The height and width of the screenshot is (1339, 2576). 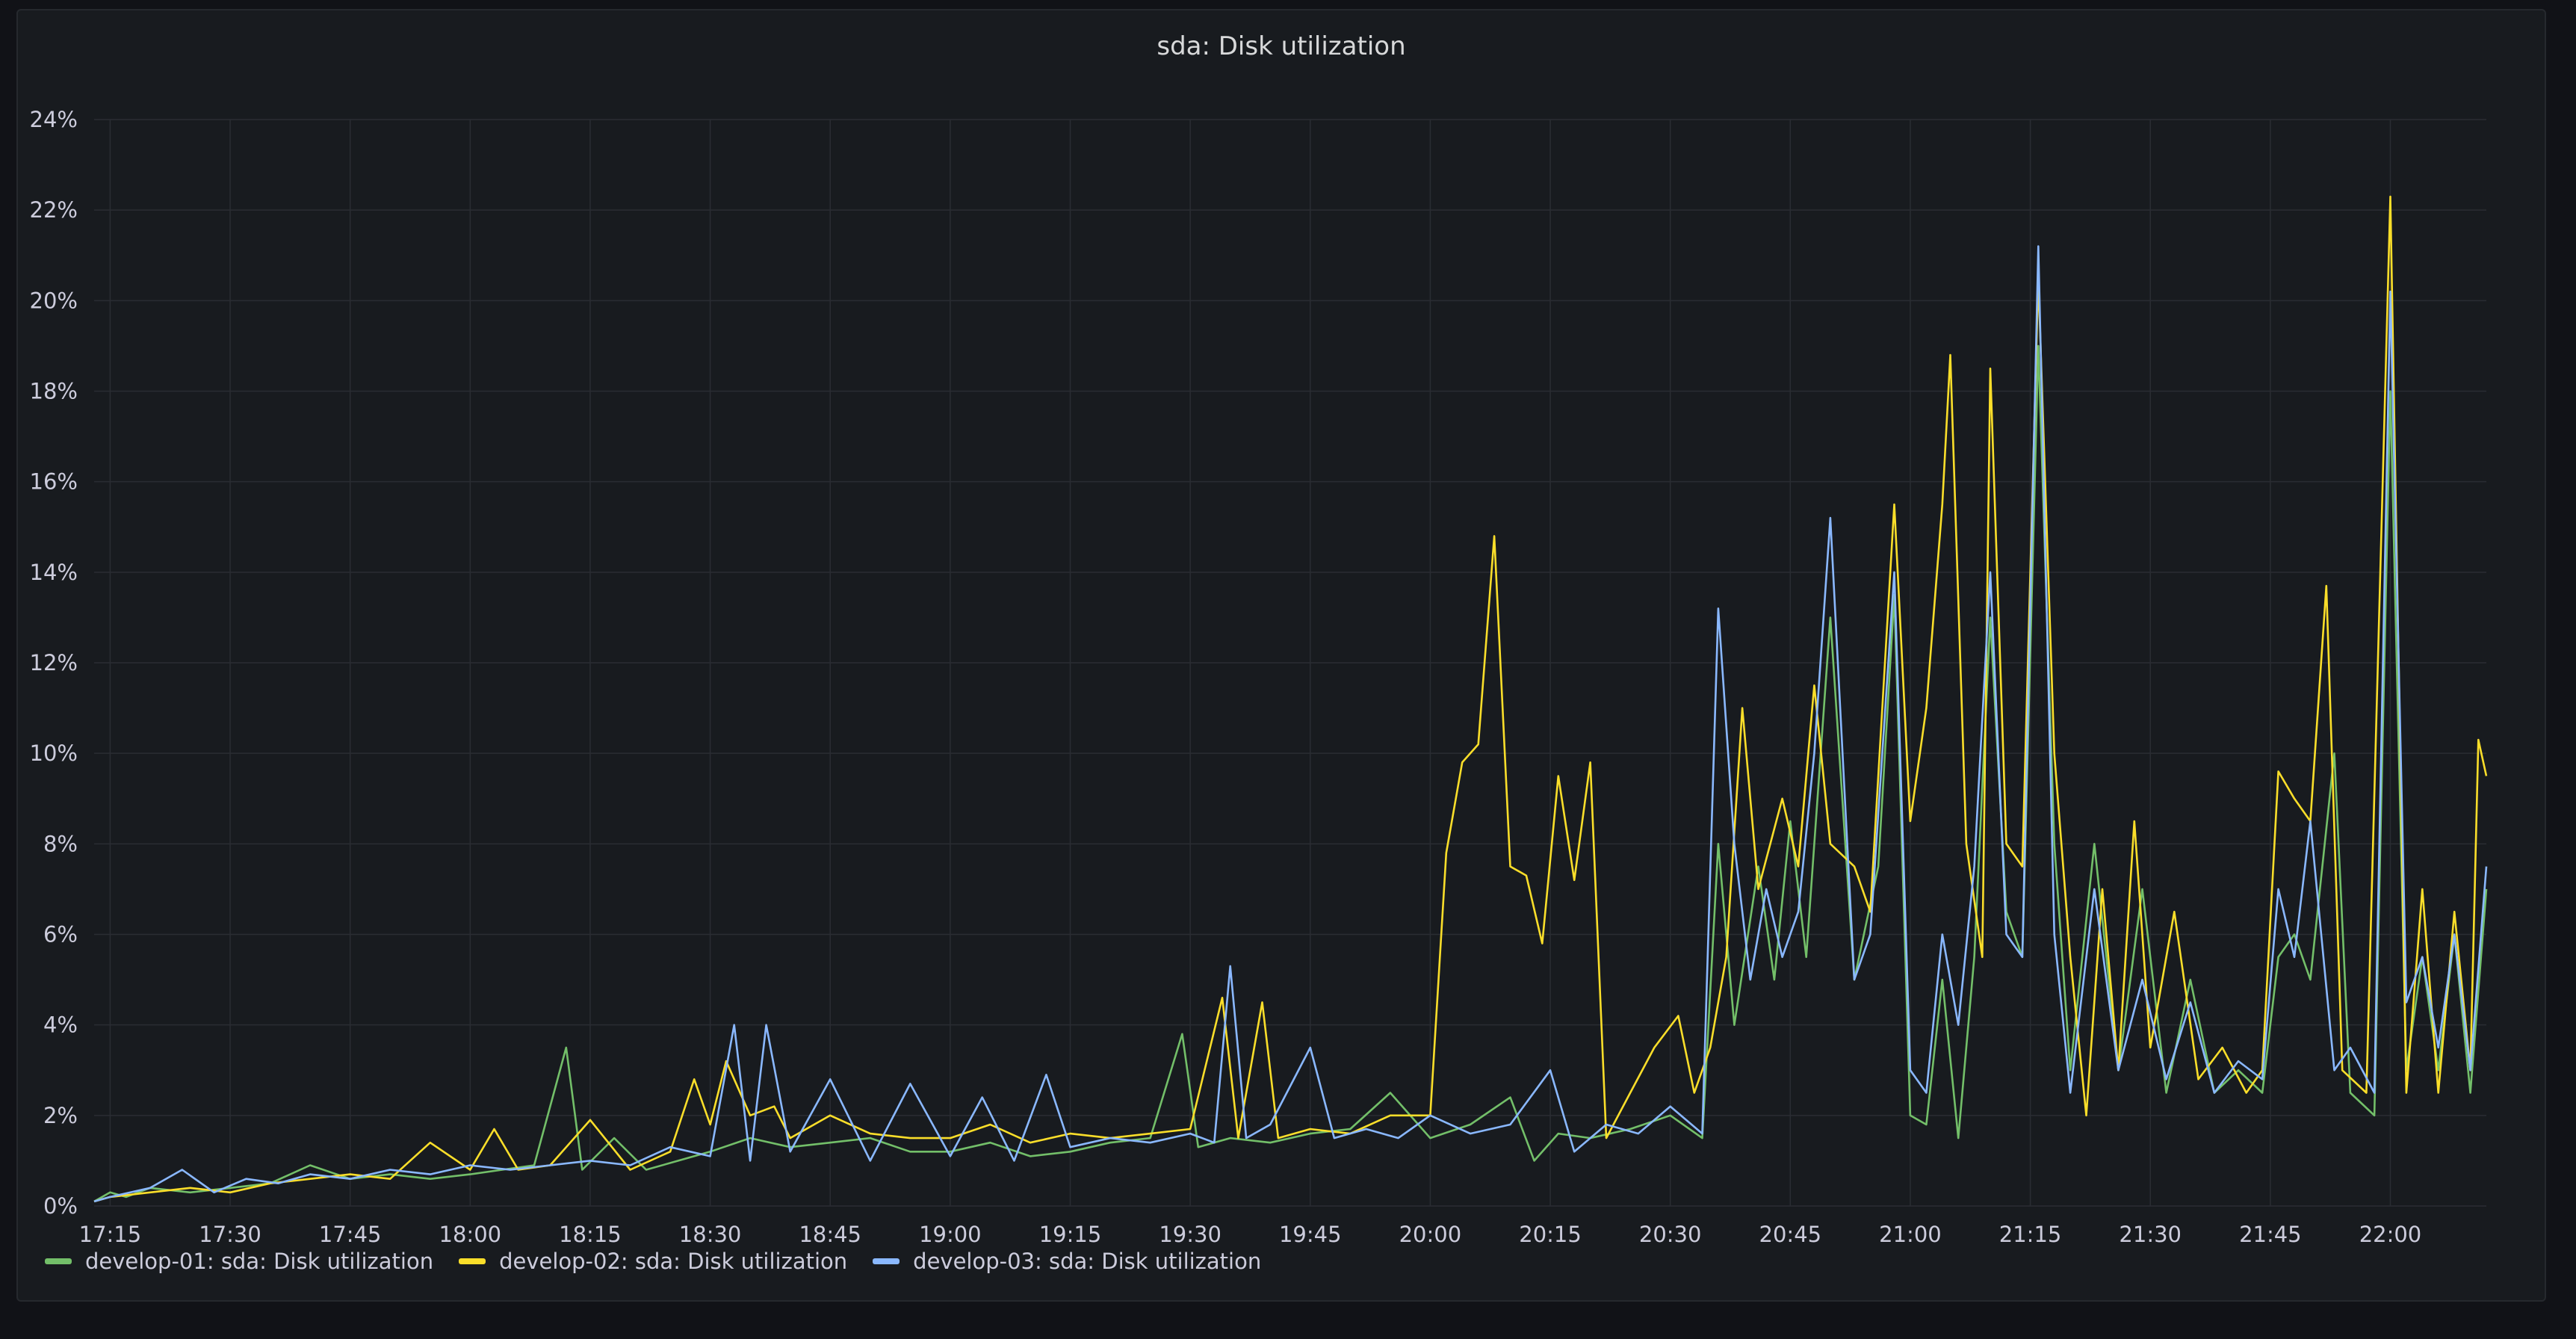 What do you see at coordinates (54, 392) in the screenshot?
I see `y-tick-label: 18%` at bounding box center [54, 392].